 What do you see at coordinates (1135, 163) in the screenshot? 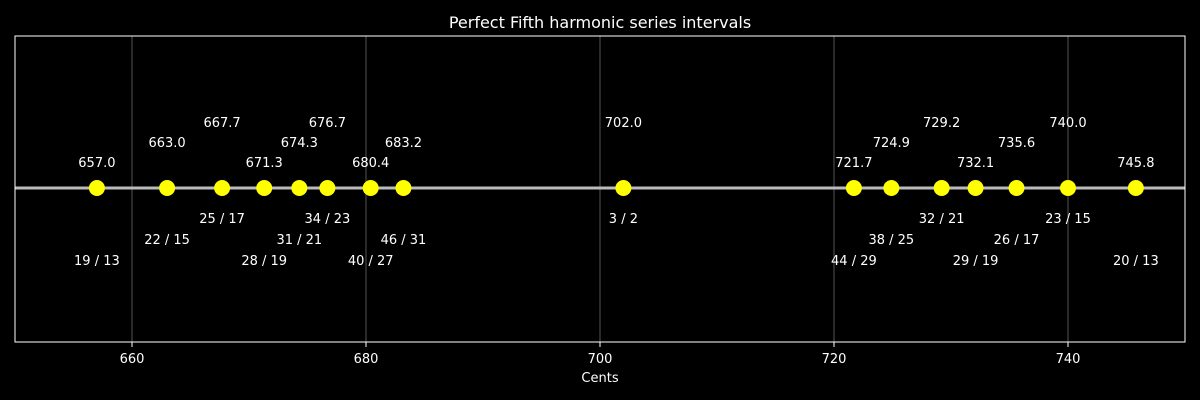
I see `cents-label: 745.8` at bounding box center [1135, 163].